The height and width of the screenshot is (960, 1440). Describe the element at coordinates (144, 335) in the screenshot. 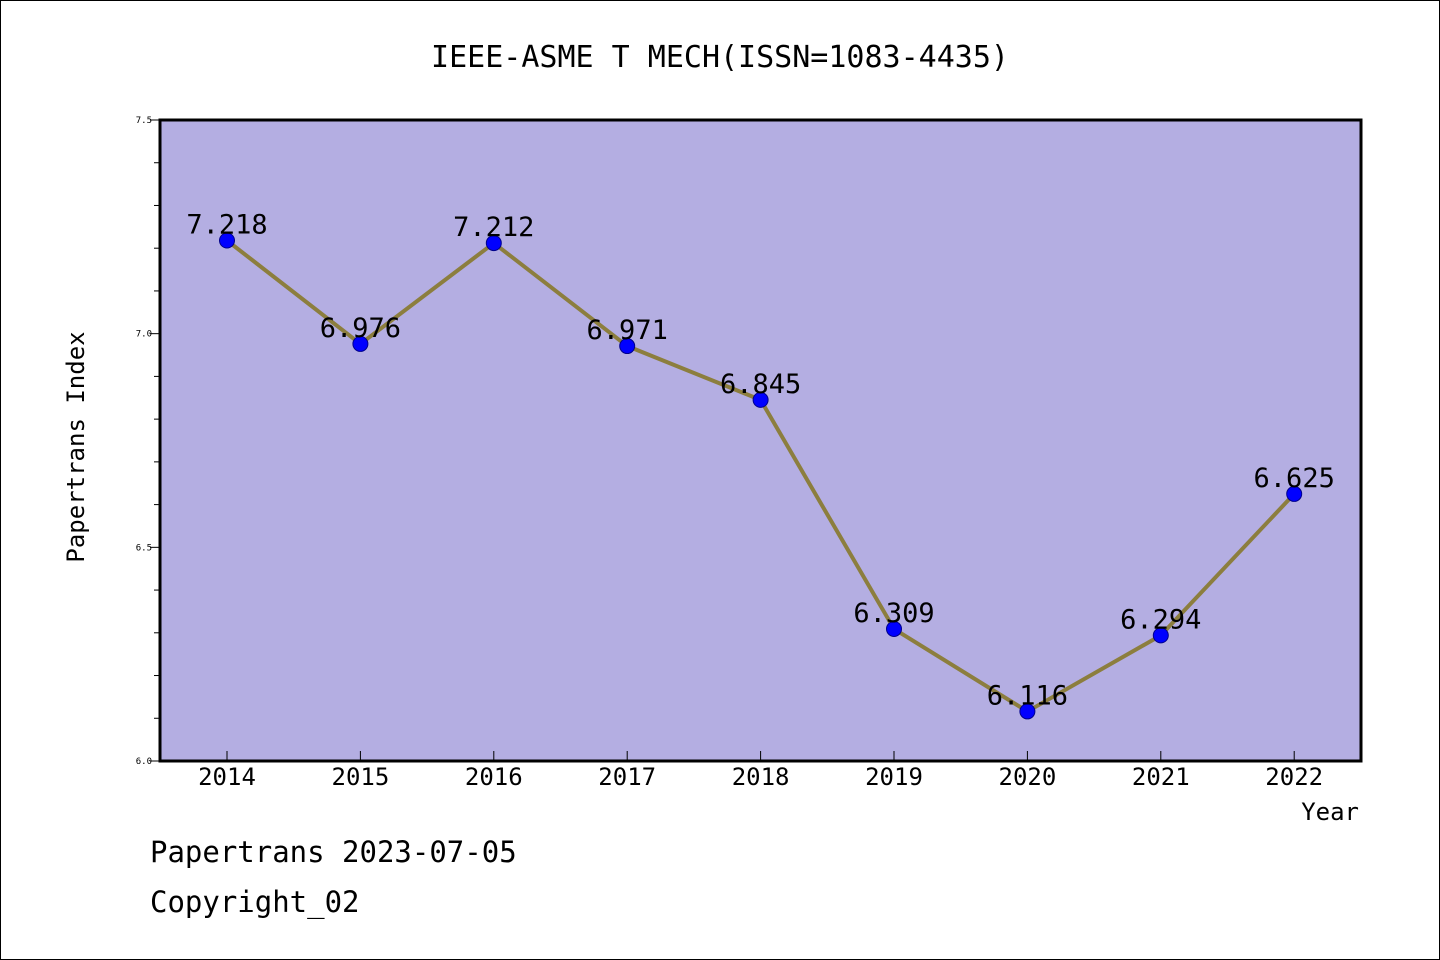

I see `y-tick-label: 7.0` at that location.